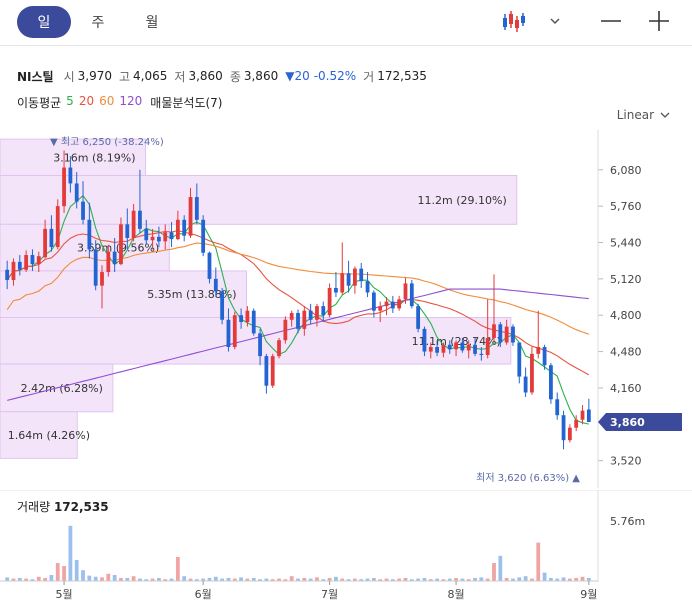  I want to click on top-toolbar: 일 주 월, so click(346, 23).